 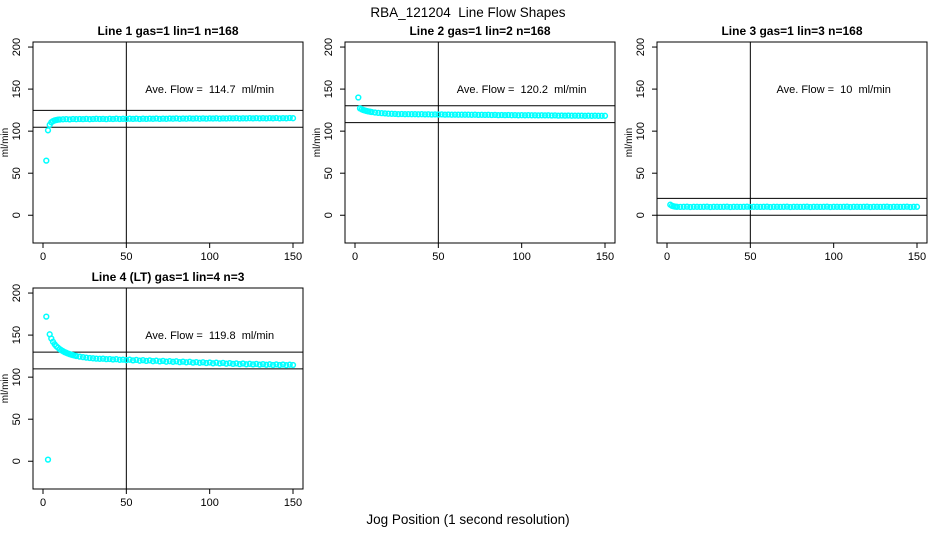 I want to click on y-tick-label: 50, so click(x=17, y=419).